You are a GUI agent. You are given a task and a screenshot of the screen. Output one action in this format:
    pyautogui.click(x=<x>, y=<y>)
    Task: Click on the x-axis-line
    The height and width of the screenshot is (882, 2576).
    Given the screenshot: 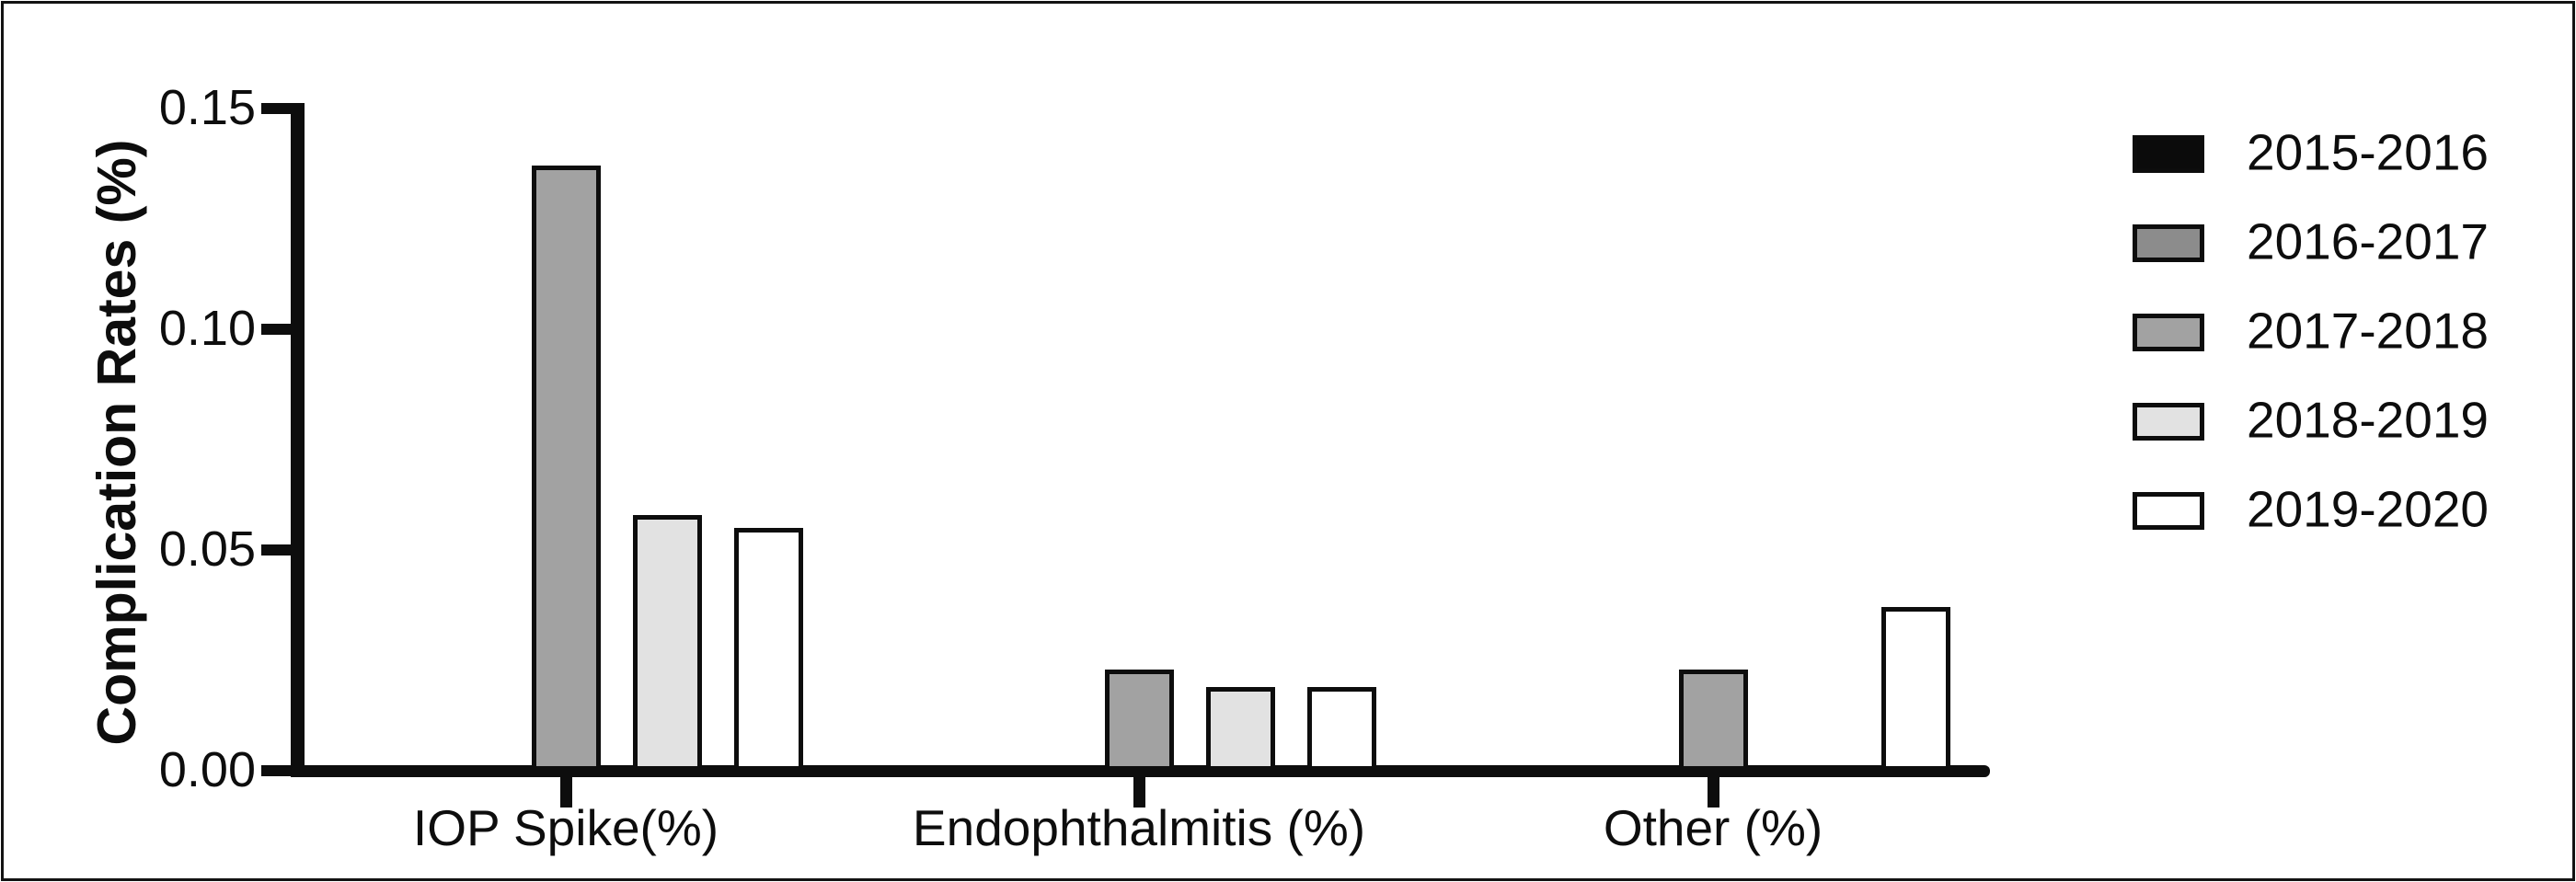 What is the action you would take?
    pyautogui.click(x=1140, y=771)
    